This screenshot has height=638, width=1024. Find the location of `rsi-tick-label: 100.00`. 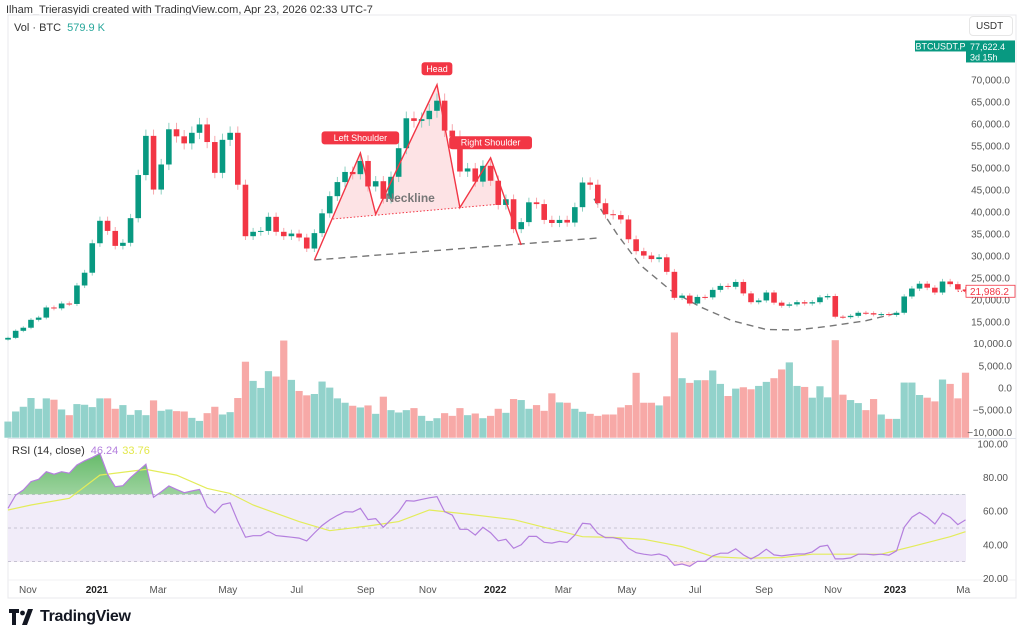

rsi-tick-label: 100.00 is located at coordinates (992, 445).